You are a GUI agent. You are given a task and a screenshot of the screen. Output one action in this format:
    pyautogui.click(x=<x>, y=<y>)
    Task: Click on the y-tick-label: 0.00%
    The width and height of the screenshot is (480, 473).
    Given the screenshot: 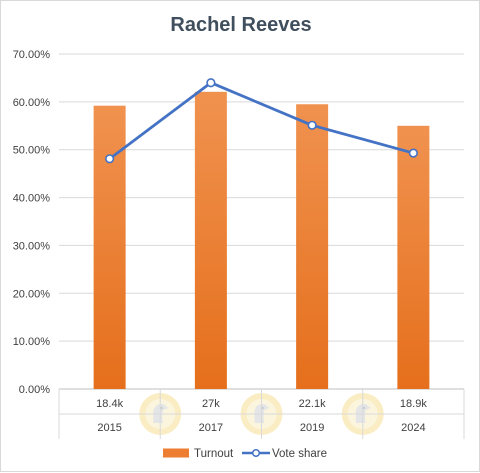 What is the action you would take?
    pyautogui.click(x=34, y=390)
    